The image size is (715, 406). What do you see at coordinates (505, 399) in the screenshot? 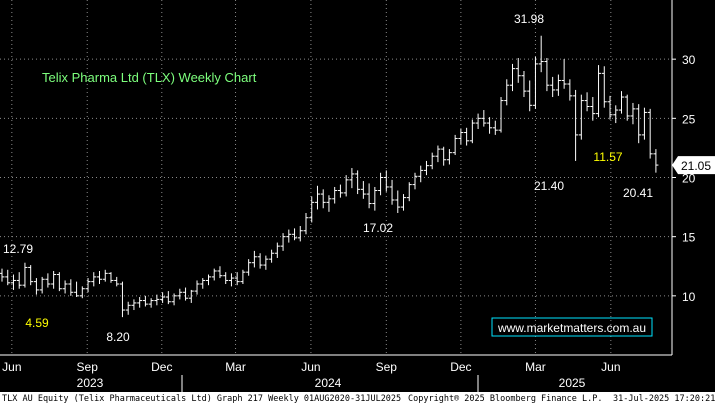
I see `footer-copyright: Copyright® 2025 Bloomberg Finance L.P.` at bounding box center [505, 399].